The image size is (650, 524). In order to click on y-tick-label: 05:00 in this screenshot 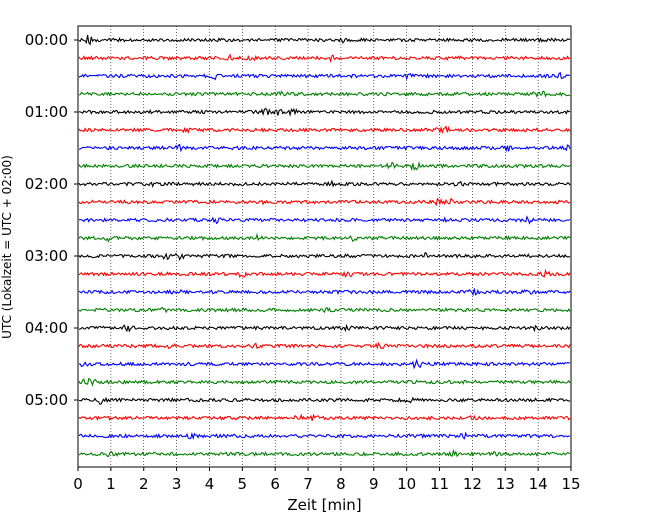, I will do `click(46, 400)`.